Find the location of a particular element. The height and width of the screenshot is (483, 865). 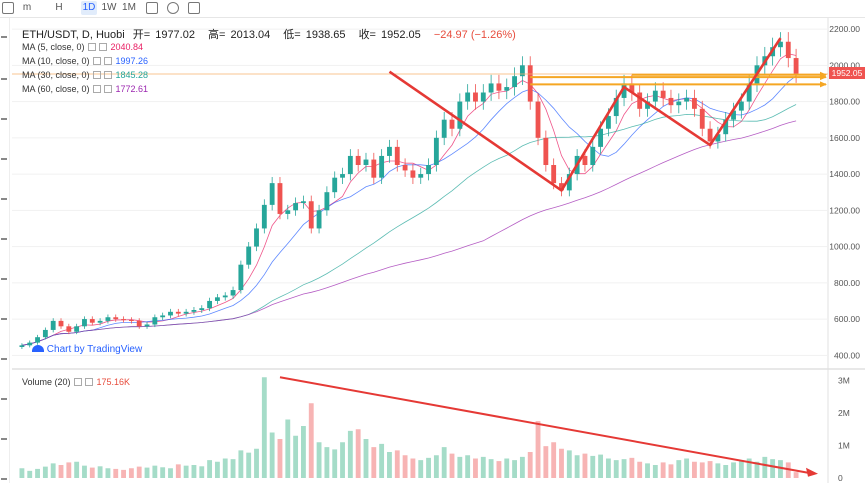

volume-legend: Volume (20) 175.16K is located at coordinates (76, 382).